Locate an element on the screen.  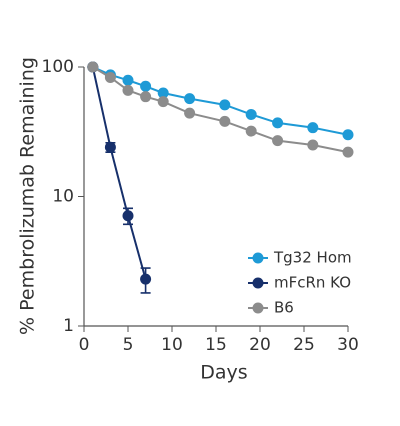
x-tick-label: 15 is located at coordinates (216, 345).